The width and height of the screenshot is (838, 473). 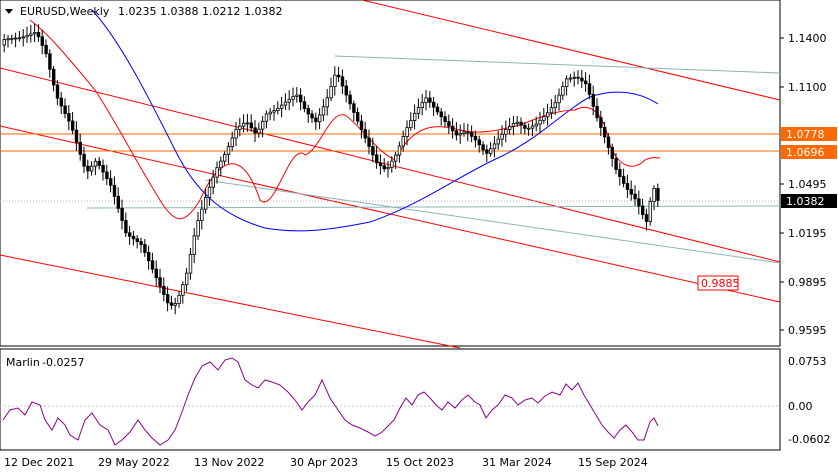 I want to click on time-label: 30 Apr 2023, so click(x=324, y=462).